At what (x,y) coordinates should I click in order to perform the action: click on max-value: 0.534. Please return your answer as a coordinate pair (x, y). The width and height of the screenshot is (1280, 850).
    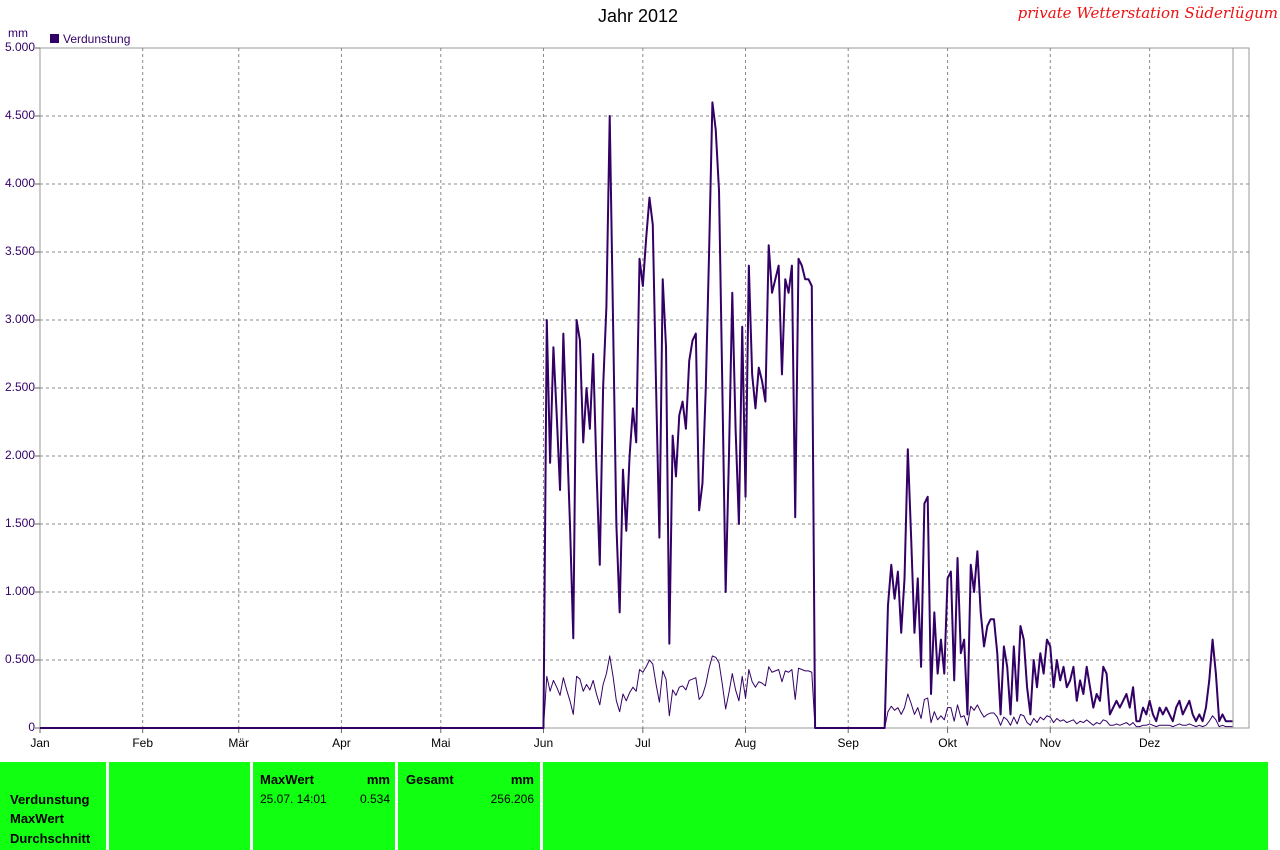
    Looking at the image, I should click on (374, 799).